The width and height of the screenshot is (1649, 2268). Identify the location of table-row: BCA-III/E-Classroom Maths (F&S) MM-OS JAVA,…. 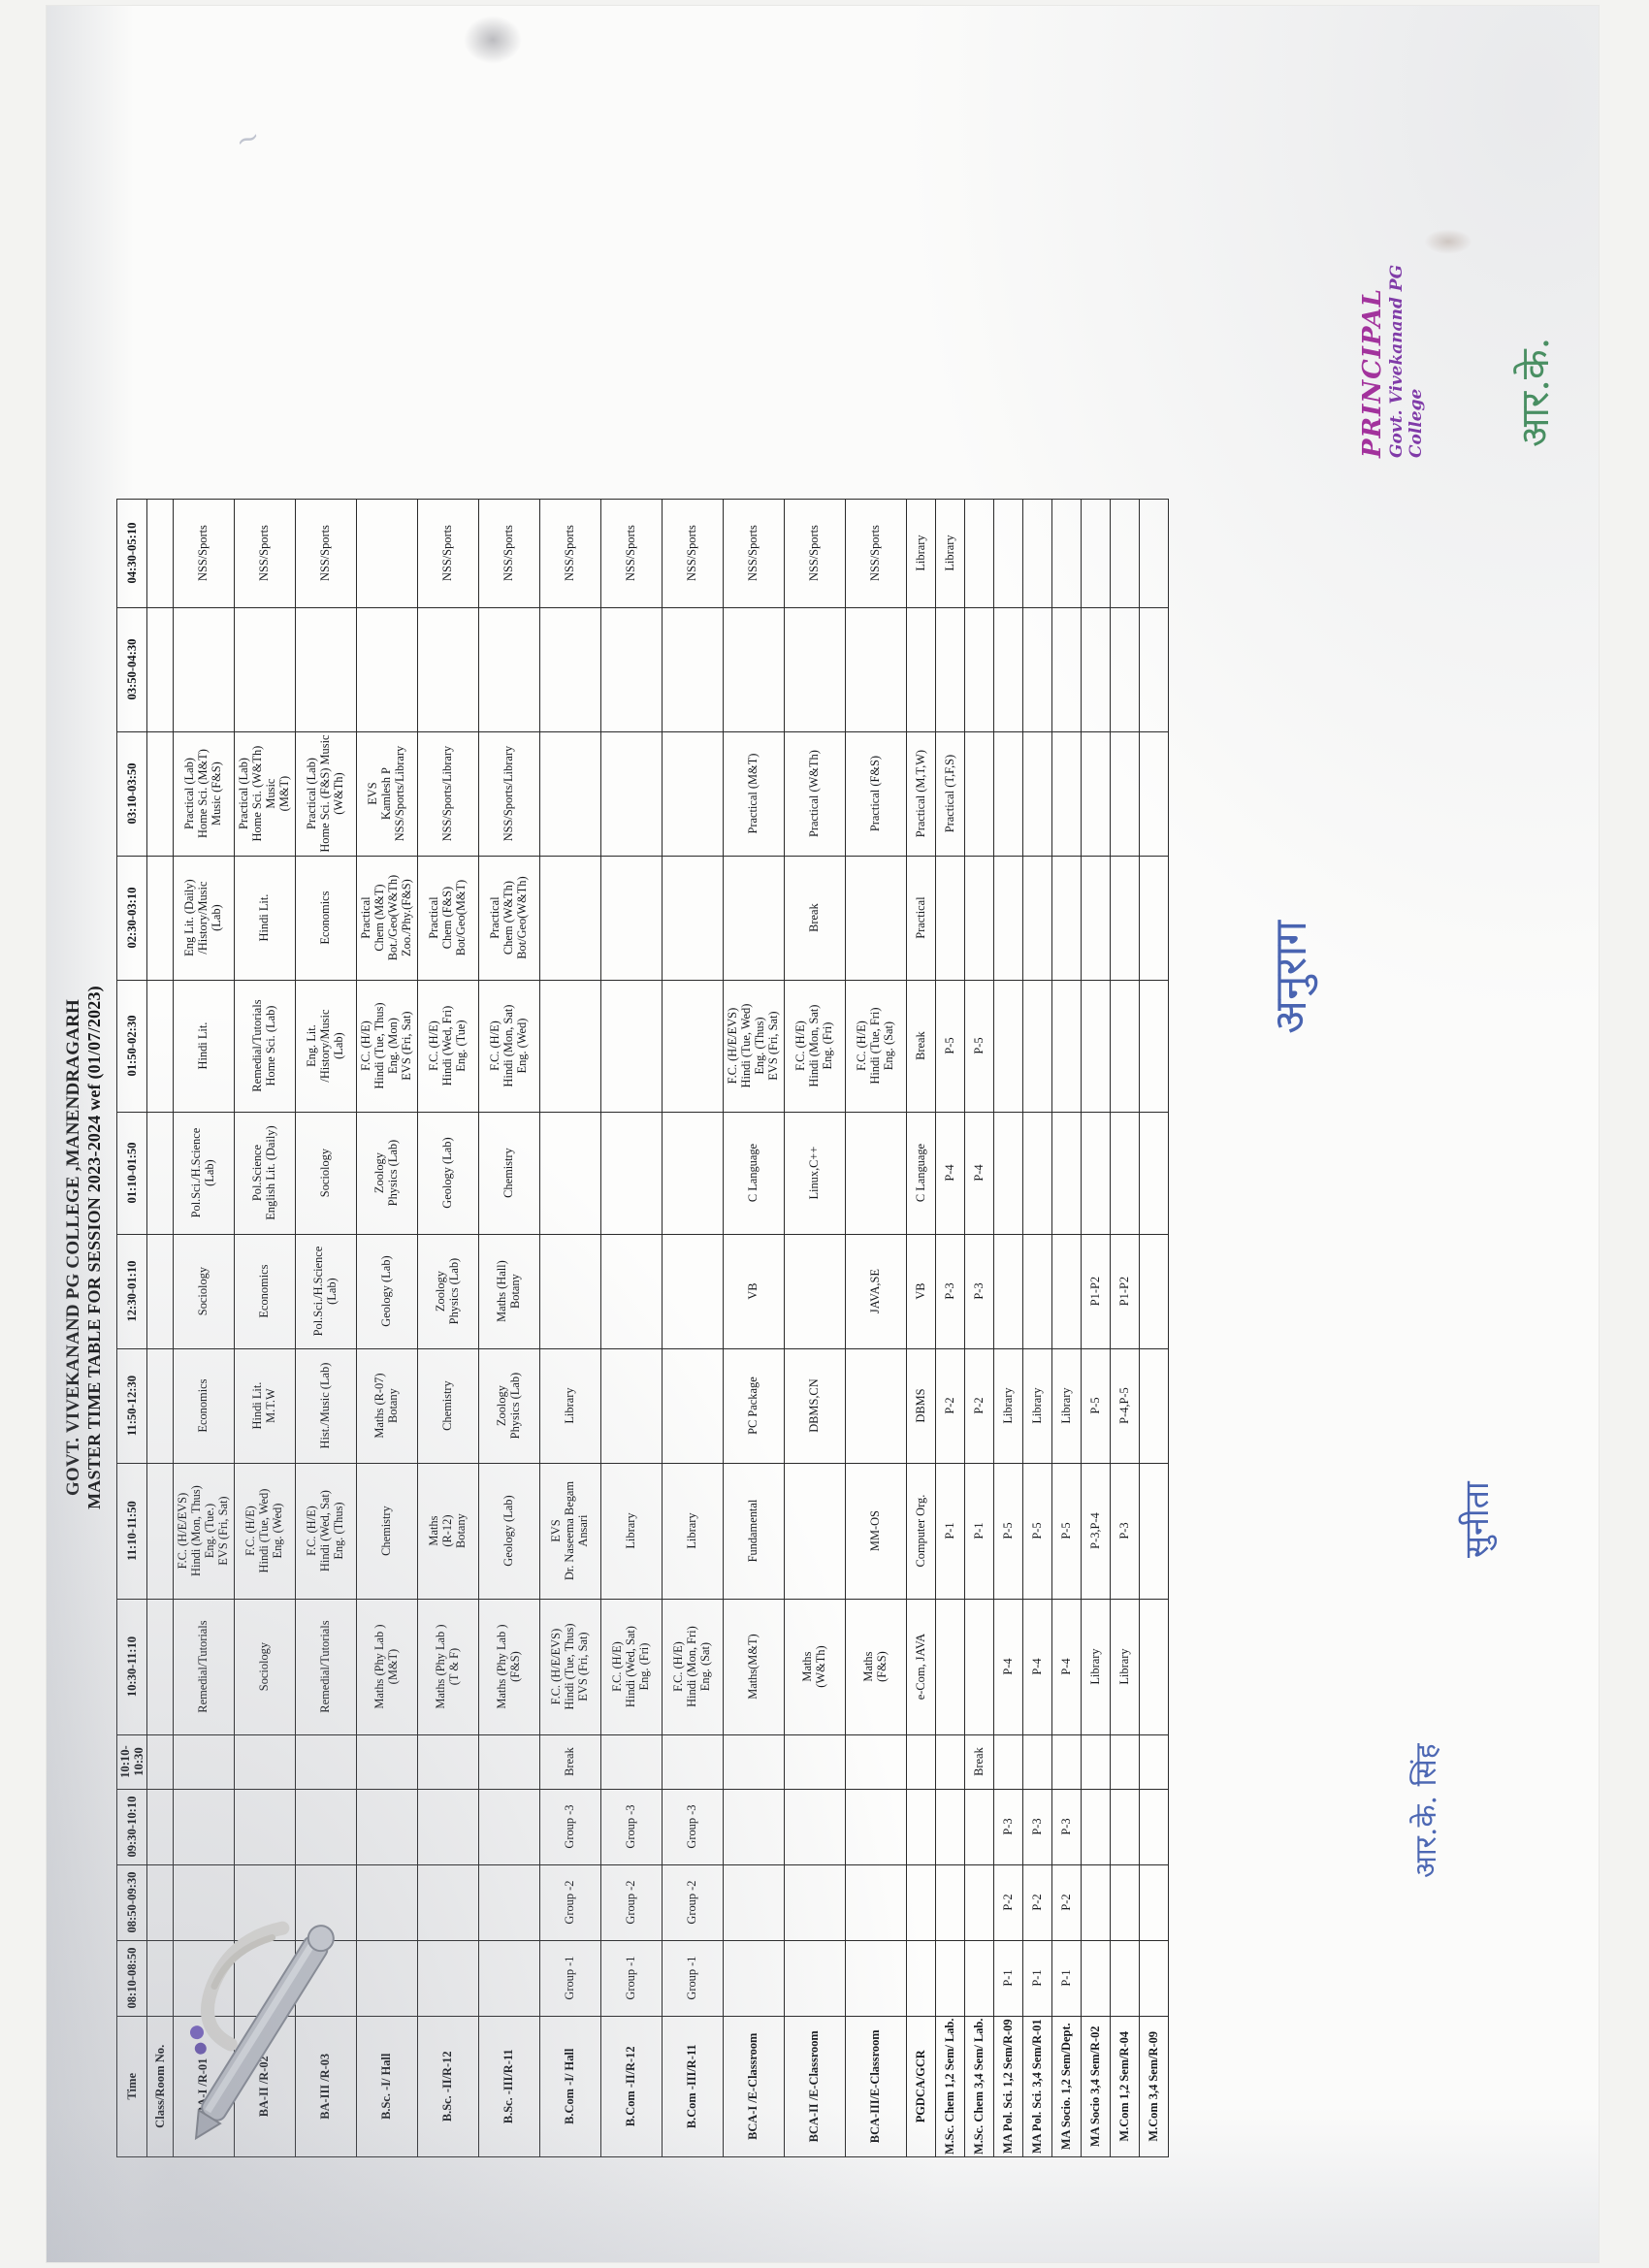
(876, 1328).